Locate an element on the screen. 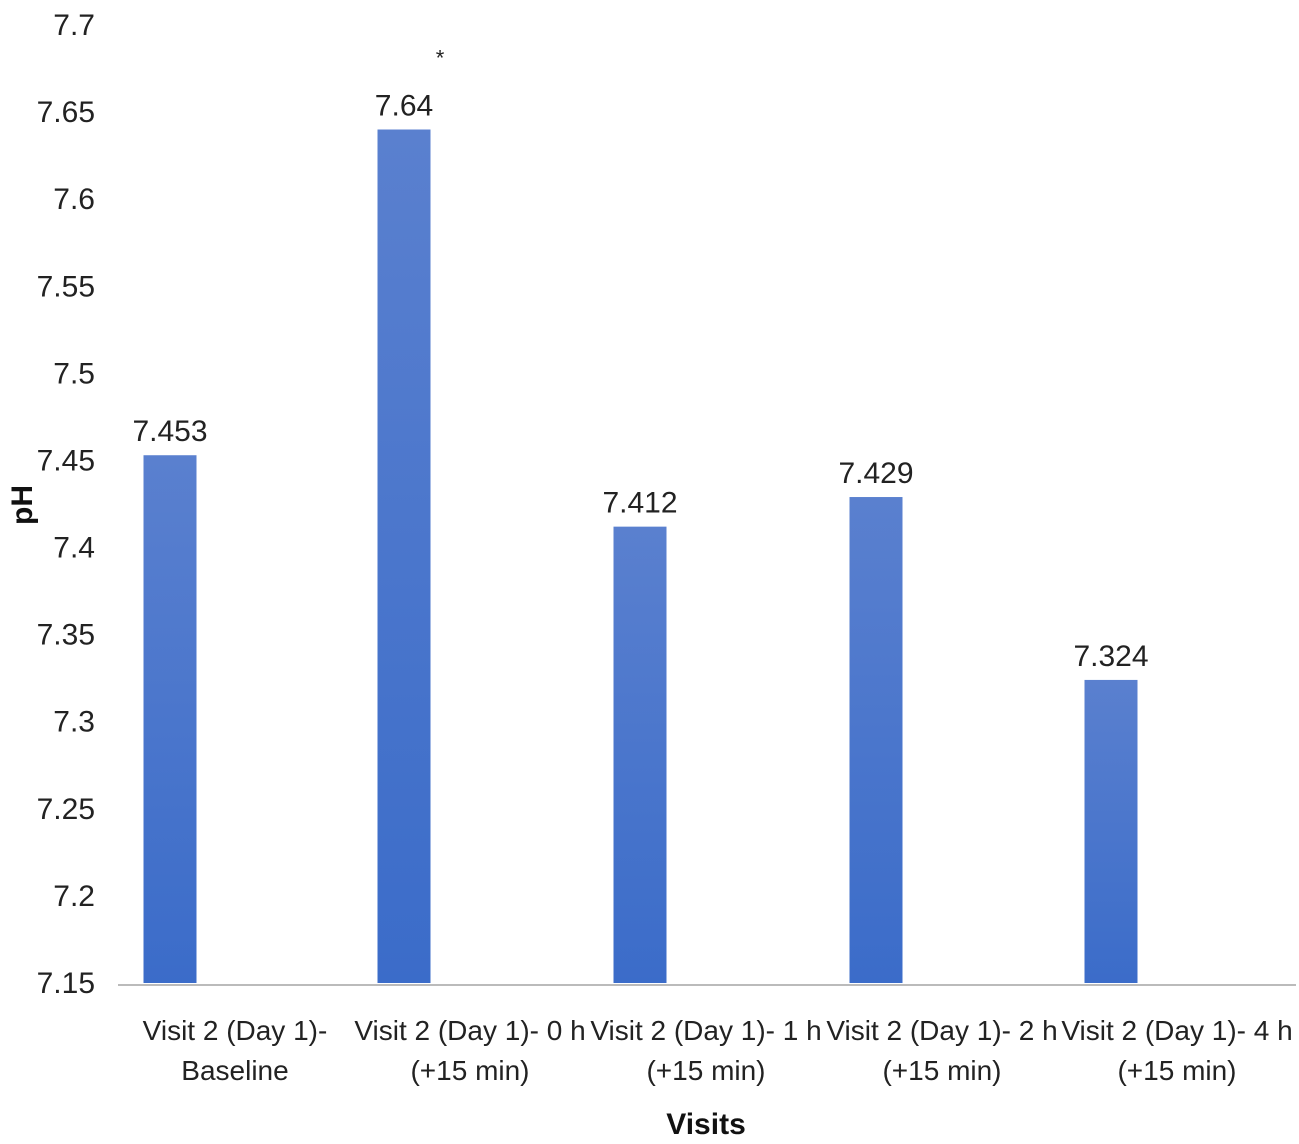 Image resolution: width=1299 pixels, height=1144 pixels. significance-marks: * is located at coordinates (440, 58).